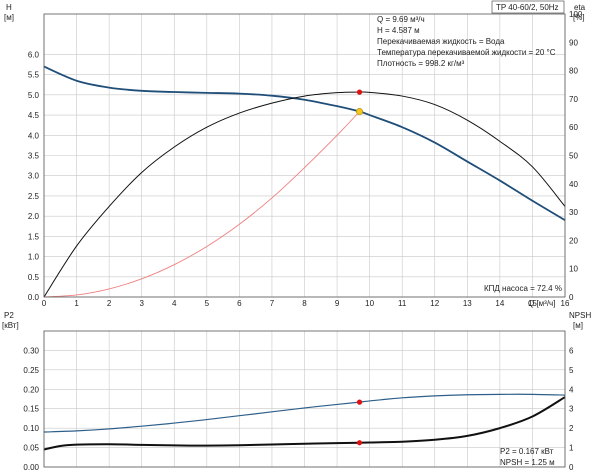 Image resolution: width=600 pixels, height=474 pixels. What do you see at coordinates (9, 315) in the screenshot?
I see `bottom-ylabel-line1: P2` at bounding box center [9, 315].